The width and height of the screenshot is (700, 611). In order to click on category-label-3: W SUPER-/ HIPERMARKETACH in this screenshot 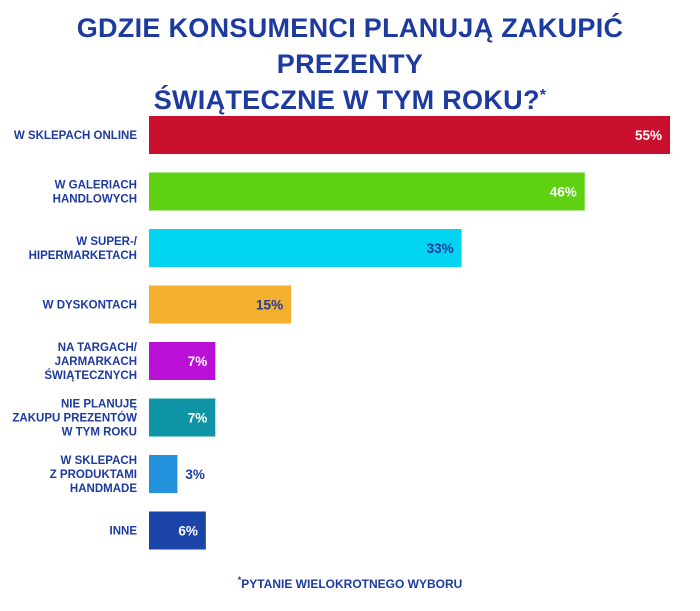, I will do `click(83, 249)`.